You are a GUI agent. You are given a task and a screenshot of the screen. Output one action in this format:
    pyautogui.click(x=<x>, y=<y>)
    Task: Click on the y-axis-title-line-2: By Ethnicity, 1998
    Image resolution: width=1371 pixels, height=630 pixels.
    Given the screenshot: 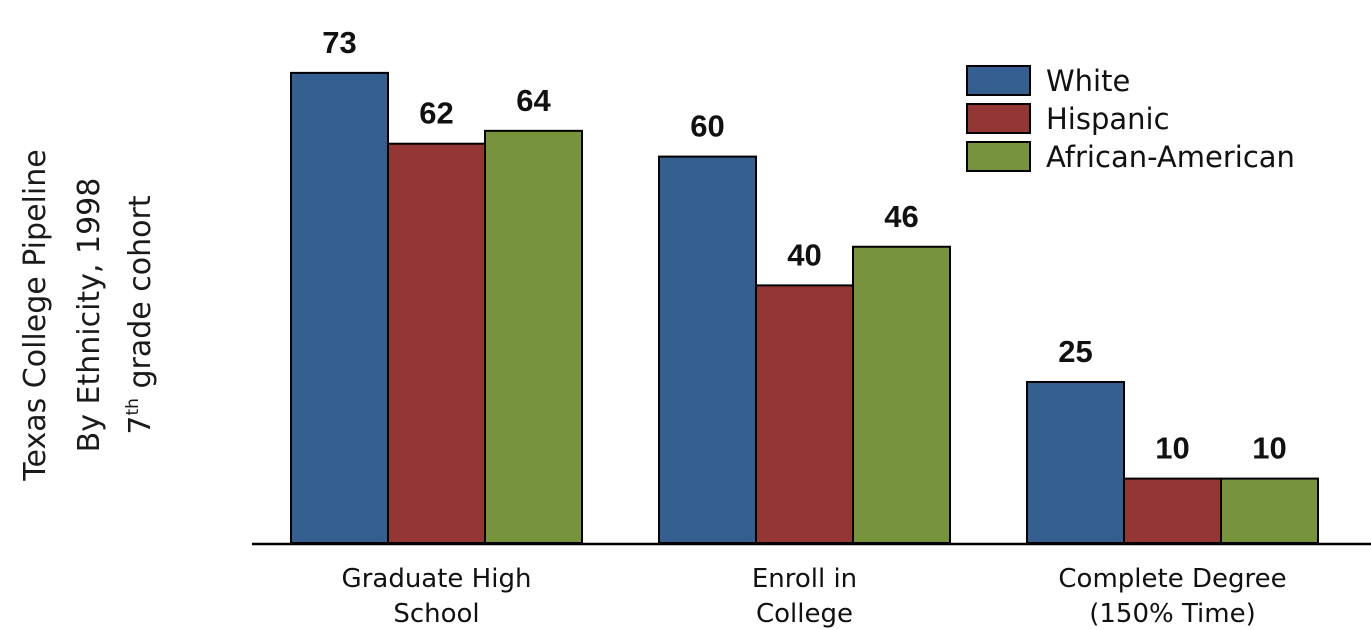 What is the action you would take?
    pyautogui.click(x=89, y=315)
    